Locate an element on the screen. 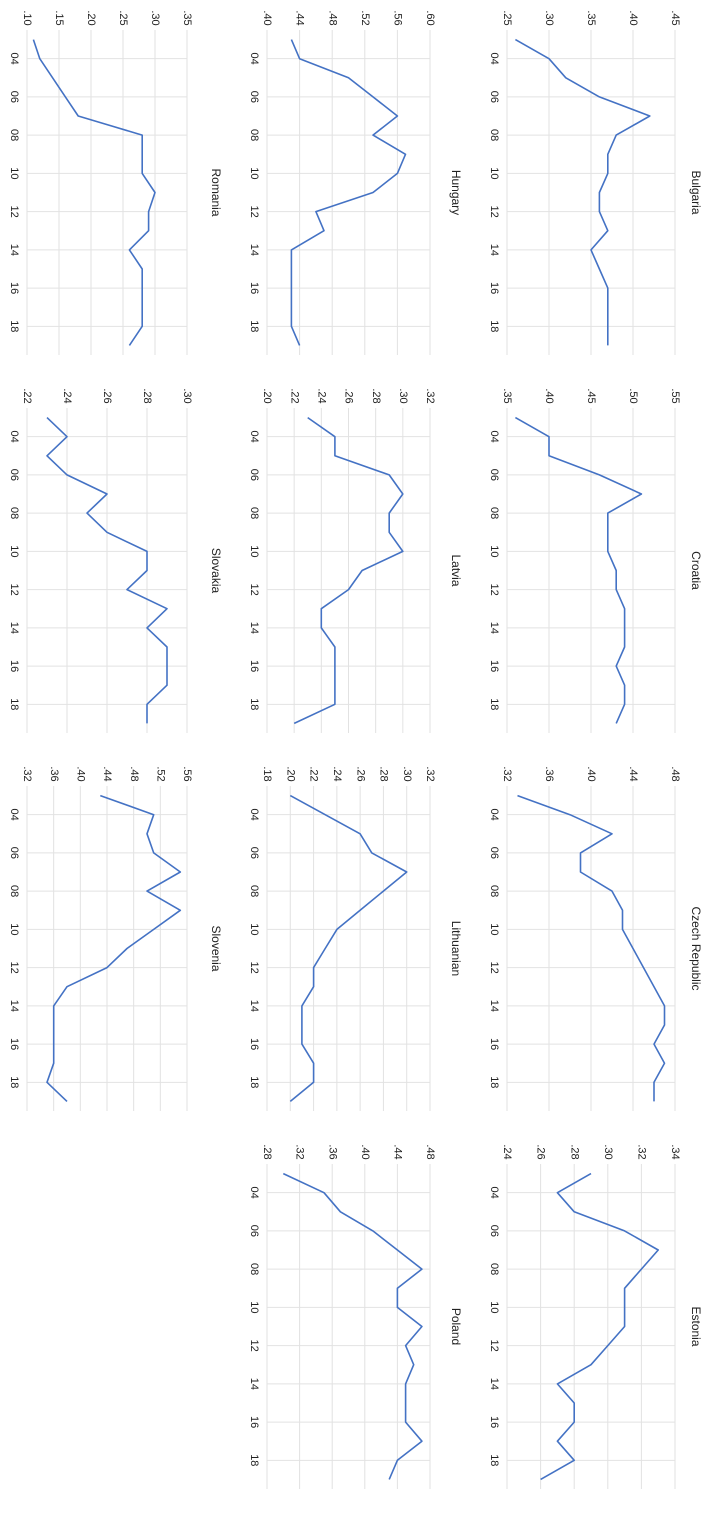 The height and width of the screenshot is (1513, 709). chart-title: Croatia is located at coordinates (696, 570).